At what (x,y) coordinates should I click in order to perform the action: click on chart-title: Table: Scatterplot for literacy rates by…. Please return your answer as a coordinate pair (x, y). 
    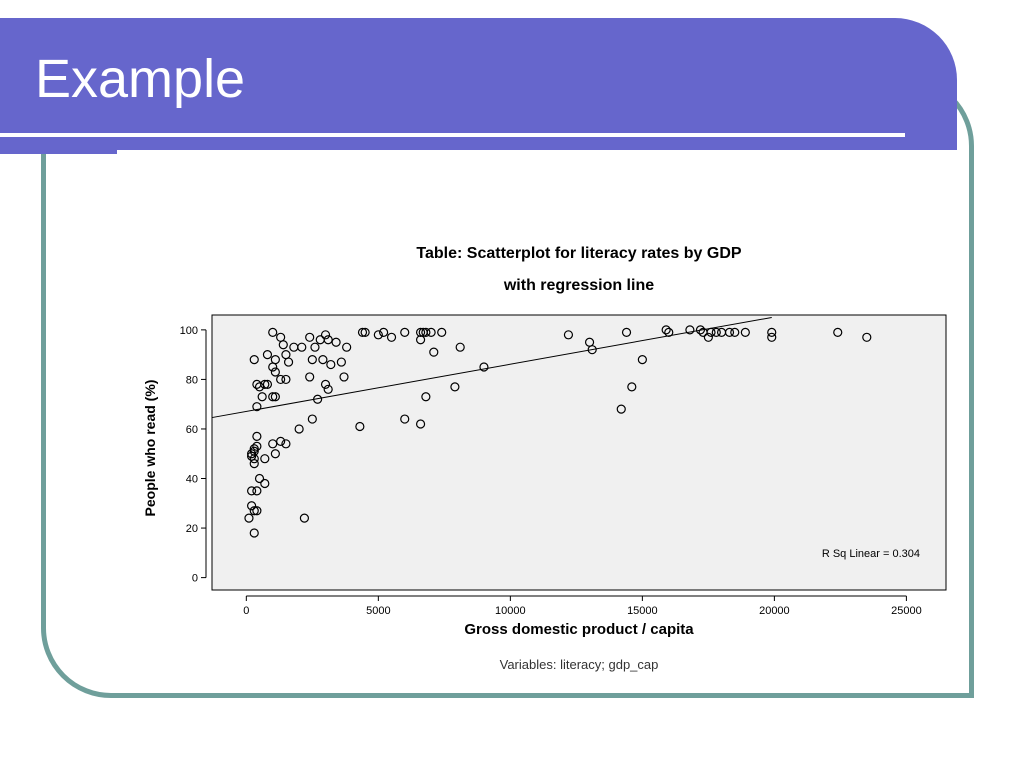
    Looking at the image, I should click on (579, 253).